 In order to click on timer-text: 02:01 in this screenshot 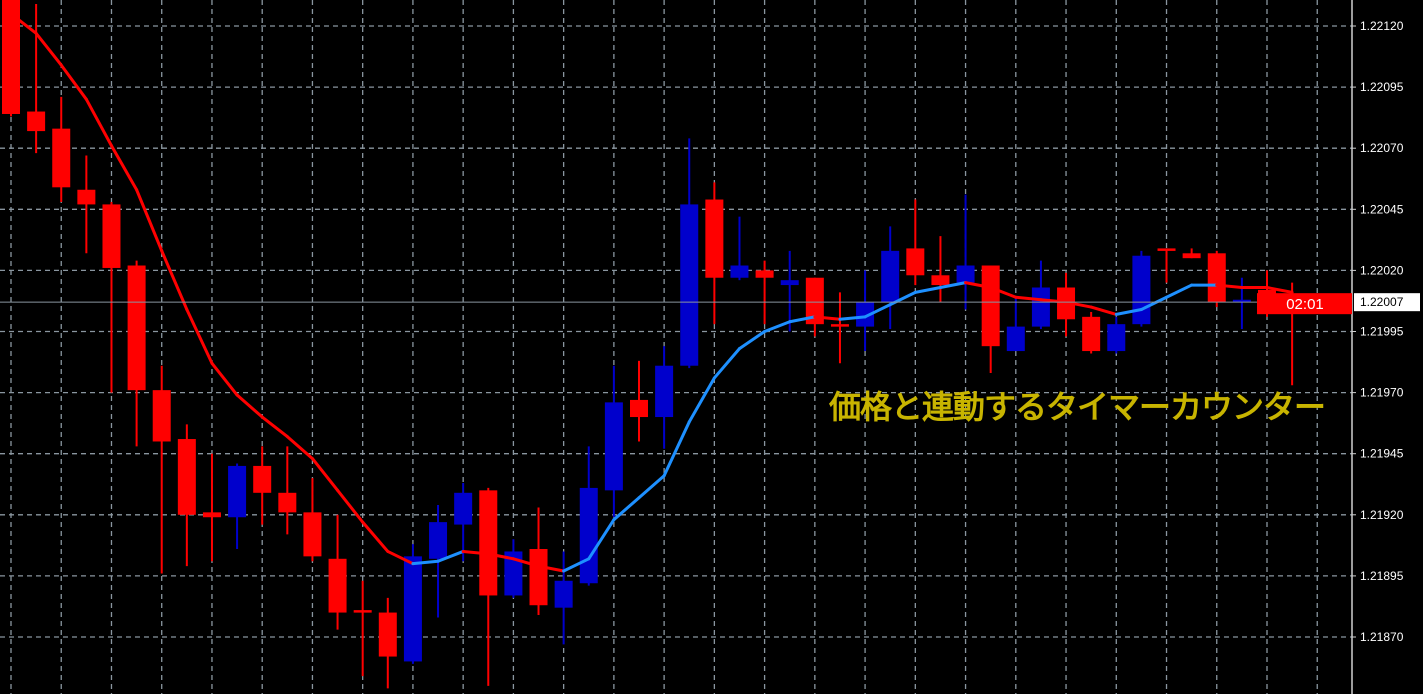, I will do `click(1305, 304)`.